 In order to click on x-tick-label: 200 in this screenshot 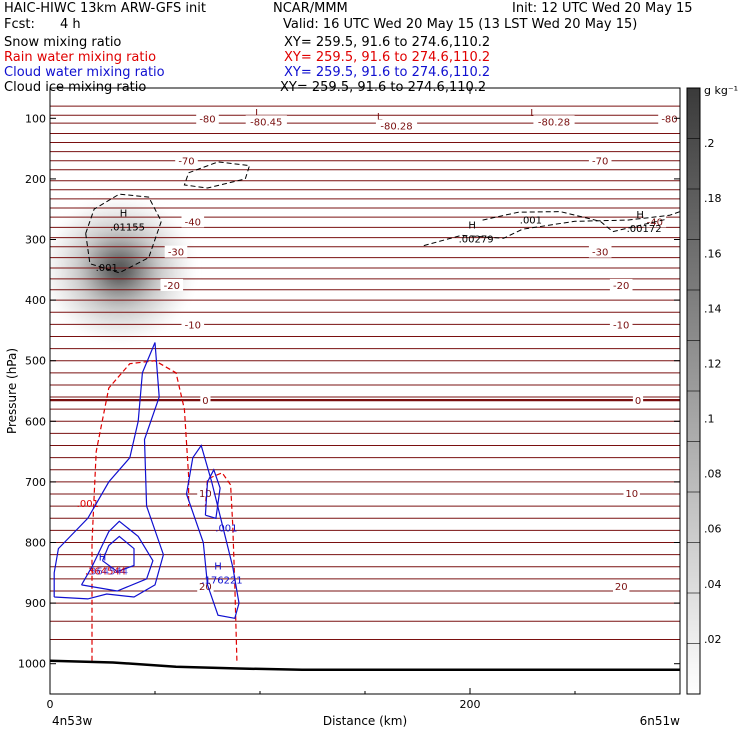, I will do `click(470, 704)`.